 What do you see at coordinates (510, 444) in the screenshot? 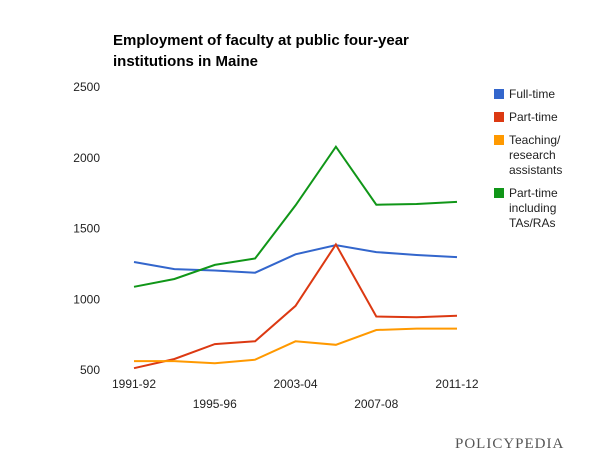
I see `source-logo: POLICYPEDIA` at bounding box center [510, 444].